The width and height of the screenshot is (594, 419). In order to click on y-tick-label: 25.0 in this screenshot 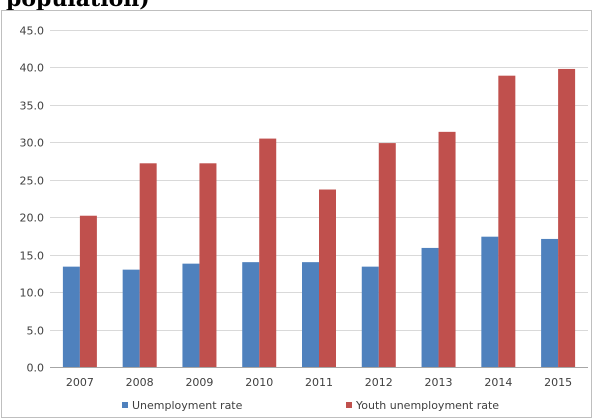, I will do `click(32, 181)`.